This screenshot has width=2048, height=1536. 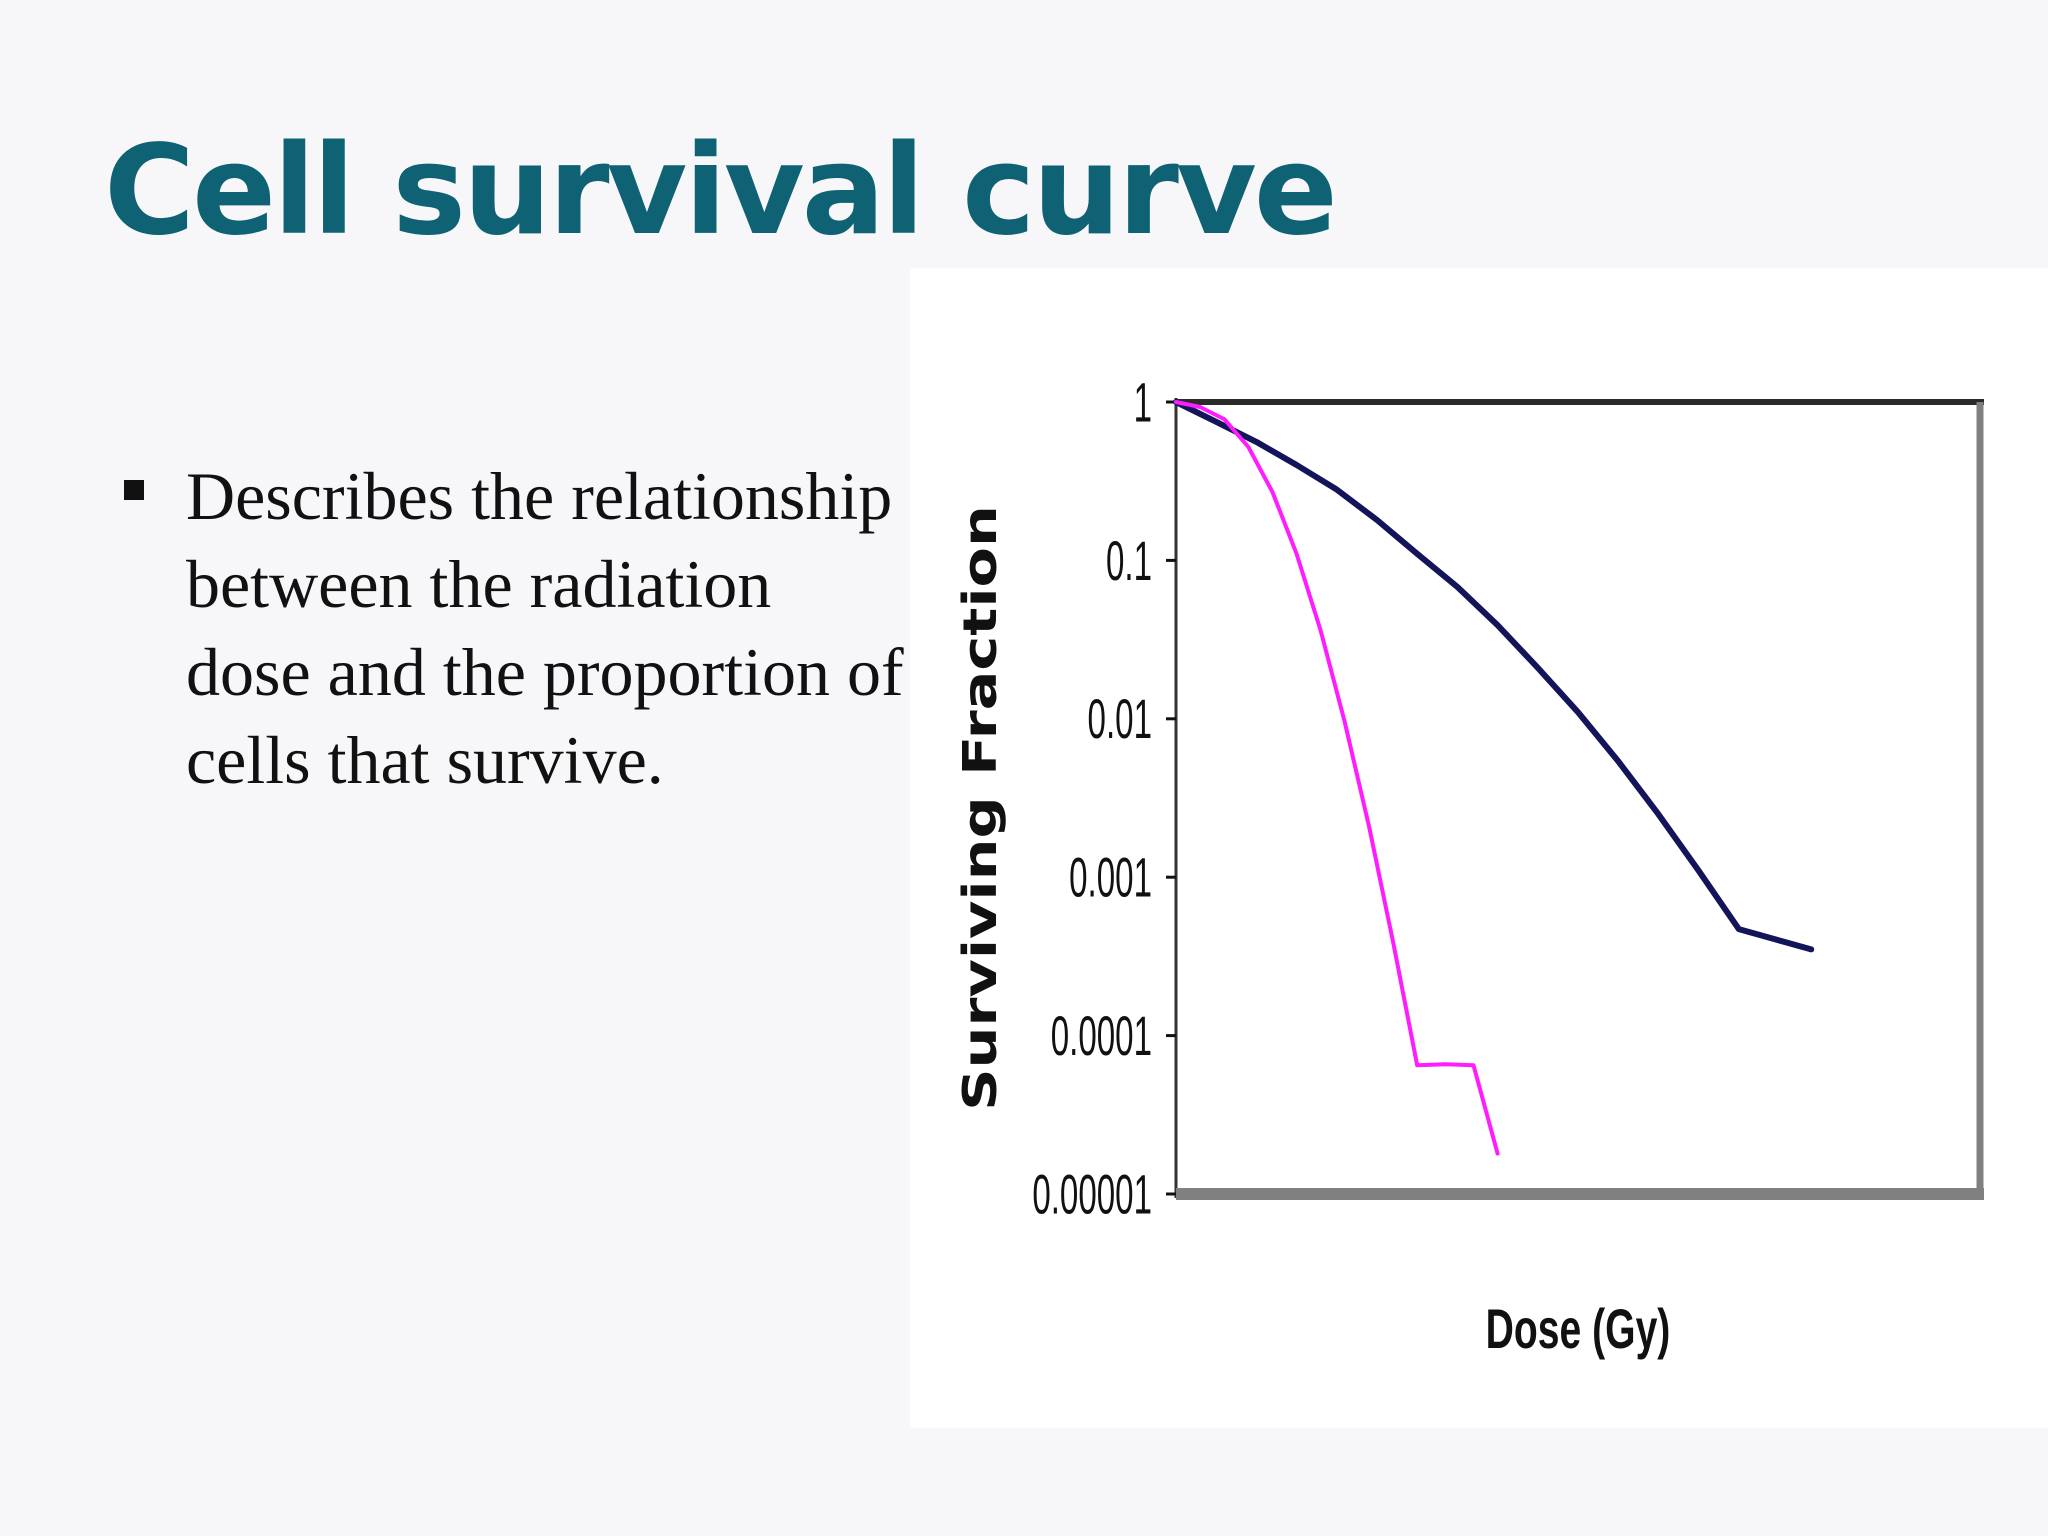 I want to click on y-tick-label: 0.0001, so click(x=1101, y=1036).